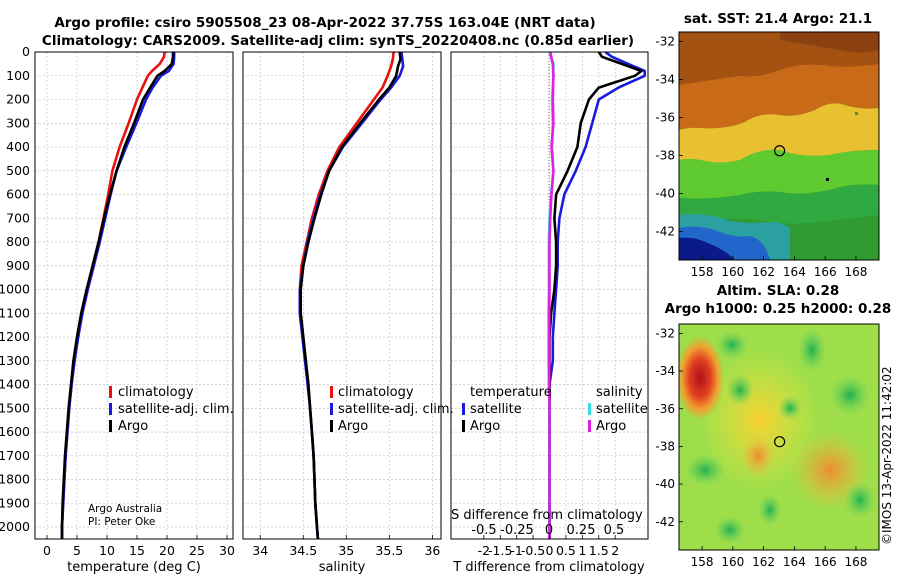  Describe the element at coordinates (18, 265) in the screenshot. I see `depth-tick-label-9: 900` at that location.